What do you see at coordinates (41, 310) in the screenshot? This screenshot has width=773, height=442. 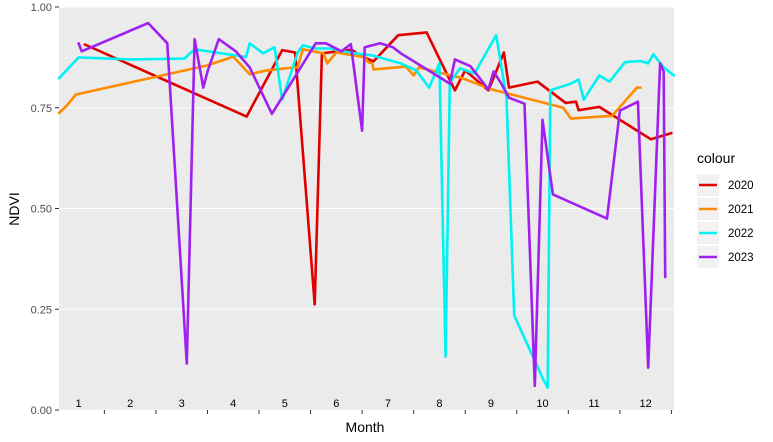 I see `y-tick-label: 0.25` at bounding box center [41, 310].